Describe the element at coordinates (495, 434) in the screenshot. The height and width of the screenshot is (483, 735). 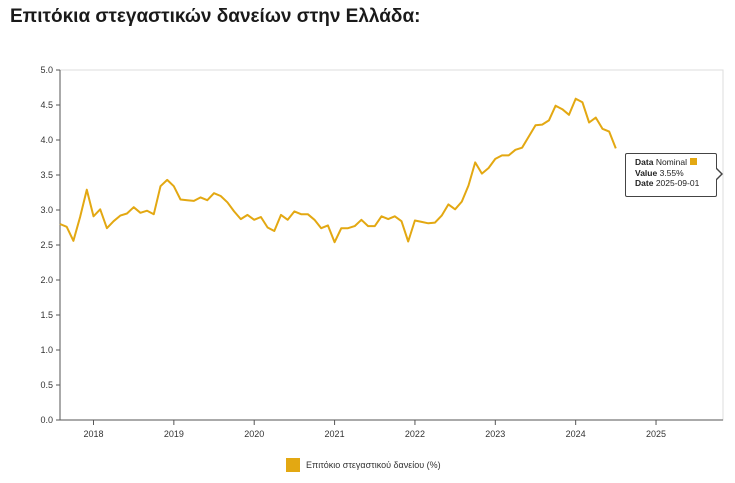
I see `x-tick-label: 2023` at that location.